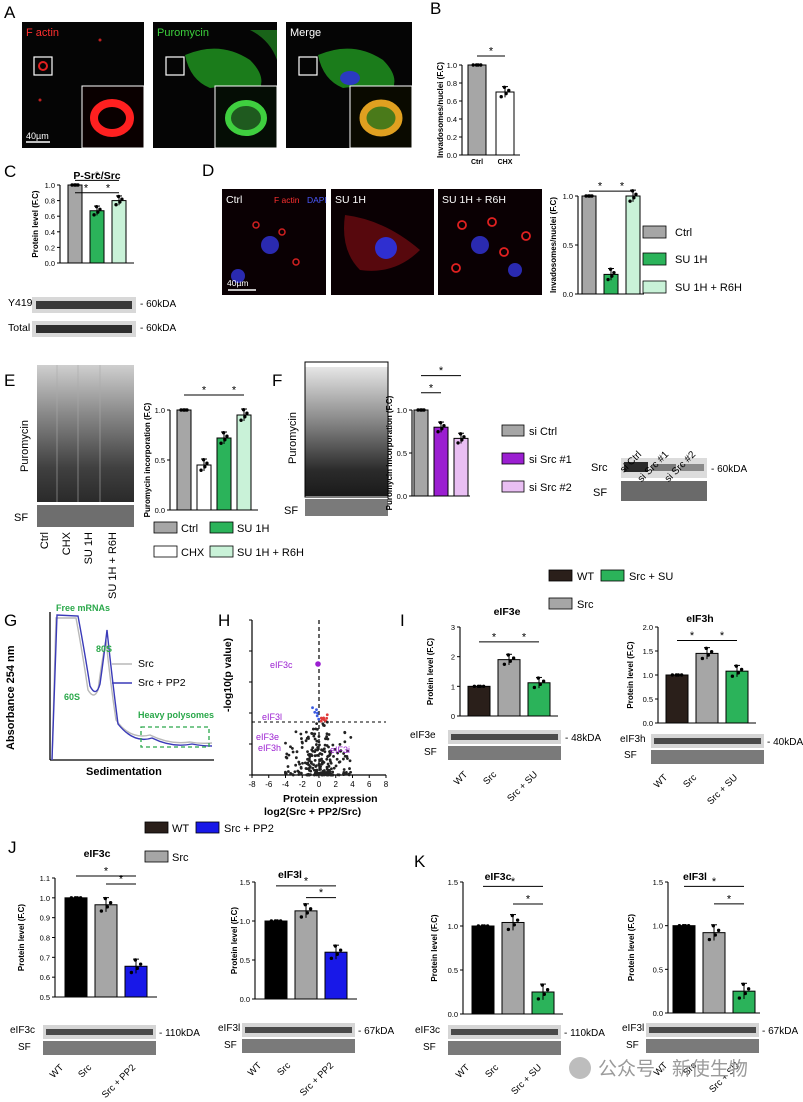  Describe the element at coordinates (492, 663) in the screenshot. I see `chart-i1: 0 1 2 3 Protein level (F.C) eIF3e * *` at that location.